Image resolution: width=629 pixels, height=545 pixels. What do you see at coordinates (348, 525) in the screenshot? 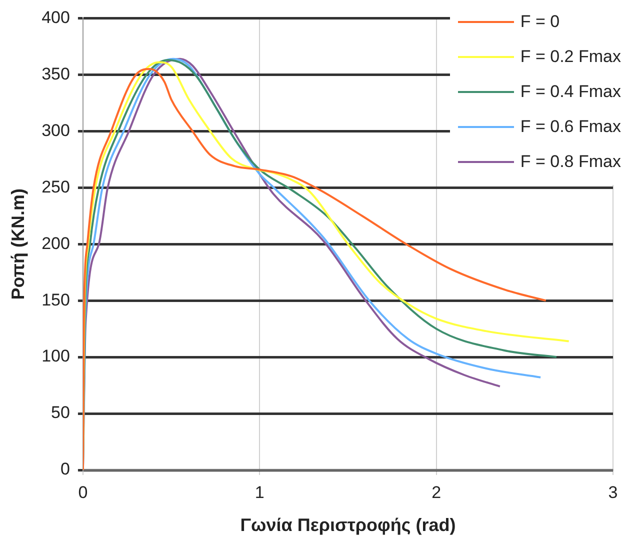
I see `x-axis-title: Γωνία Περιστροφής (rad)` at bounding box center [348, 525].